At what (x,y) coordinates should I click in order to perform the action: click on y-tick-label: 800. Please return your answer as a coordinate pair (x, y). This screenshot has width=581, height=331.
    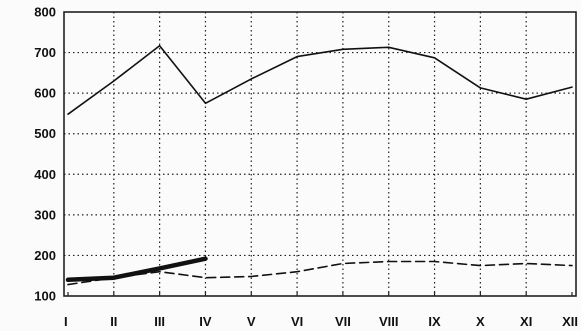
    Looking at the image, I should click on (45, 12).